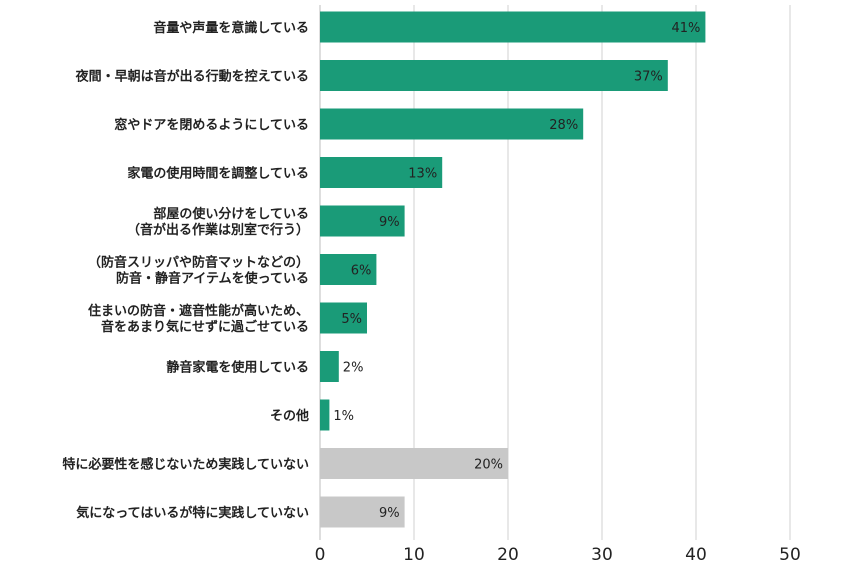 The height and width of the screenshot is (565, 850). I want to click on x-axis-ticks: 0 10 20 30 40 50, so click(558, 555).